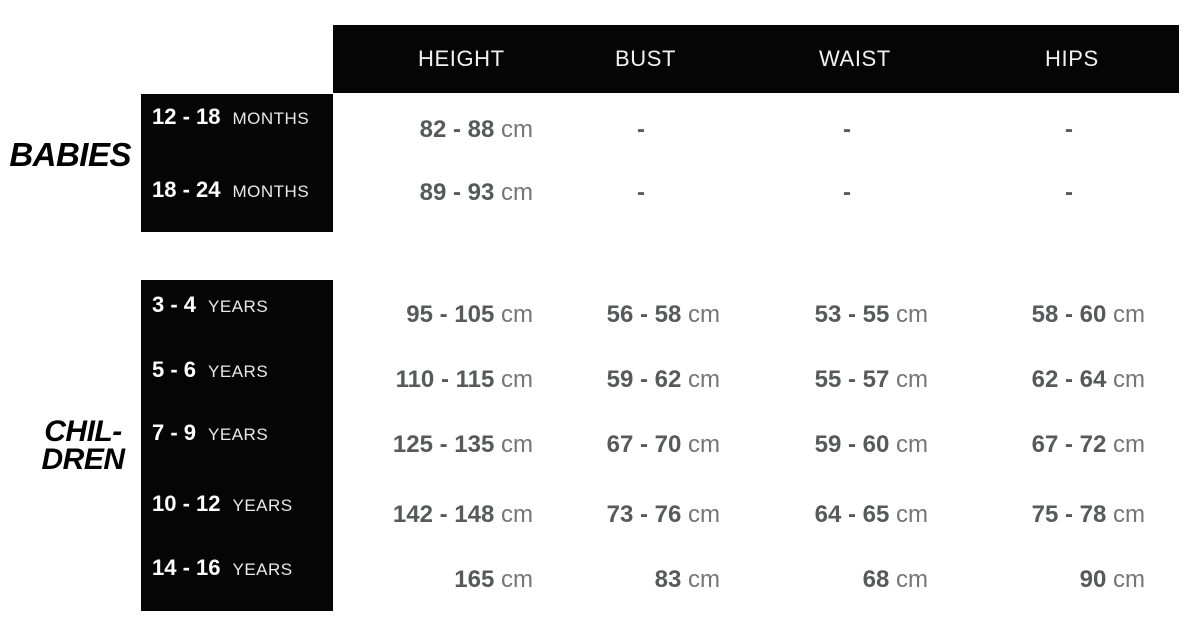 This screenshot has height=642, width=1200. What do you see at coordinates (186, 116) in the screenshot?
I see `age-range: 12 - 18` at bounding box center [186, 116].